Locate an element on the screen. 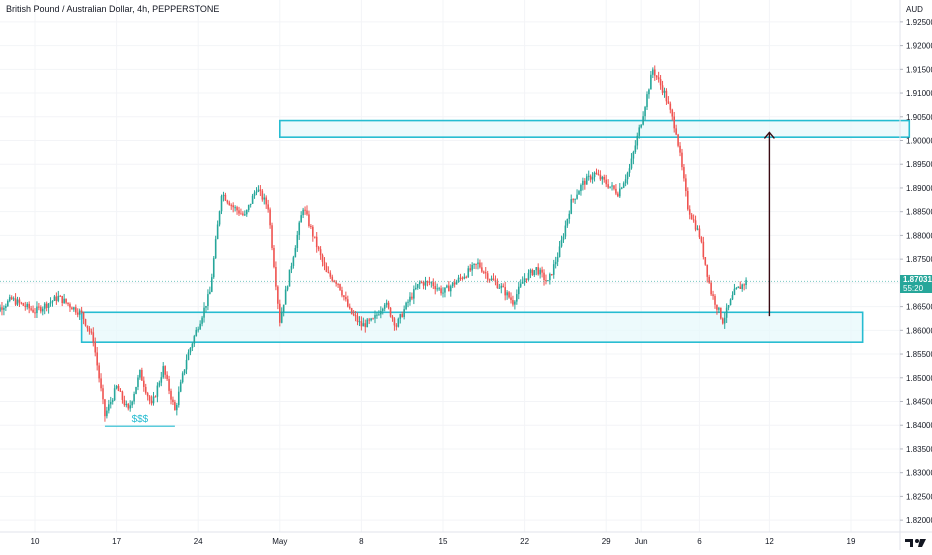  time-tick-label: 19 is located at coordinates (851, 541).